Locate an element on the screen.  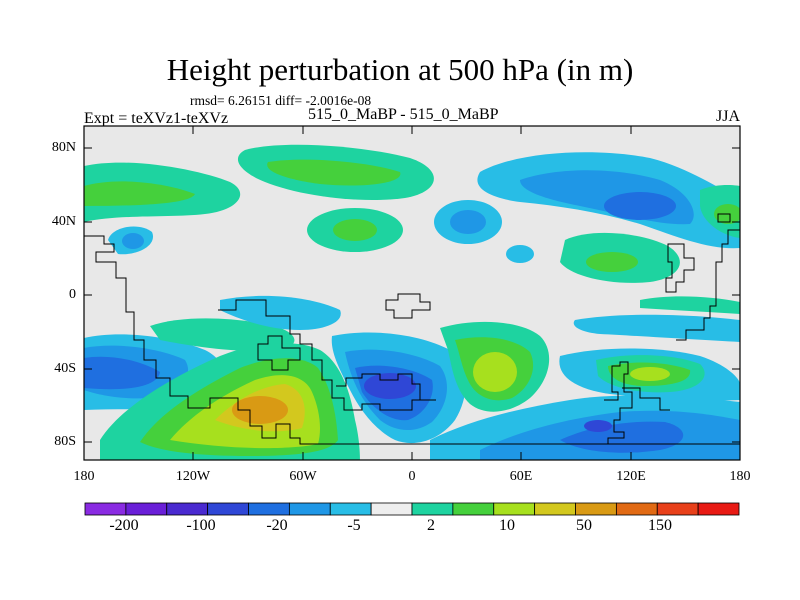
colorbar-label-5: 2 is located at coordinates (431, 525).